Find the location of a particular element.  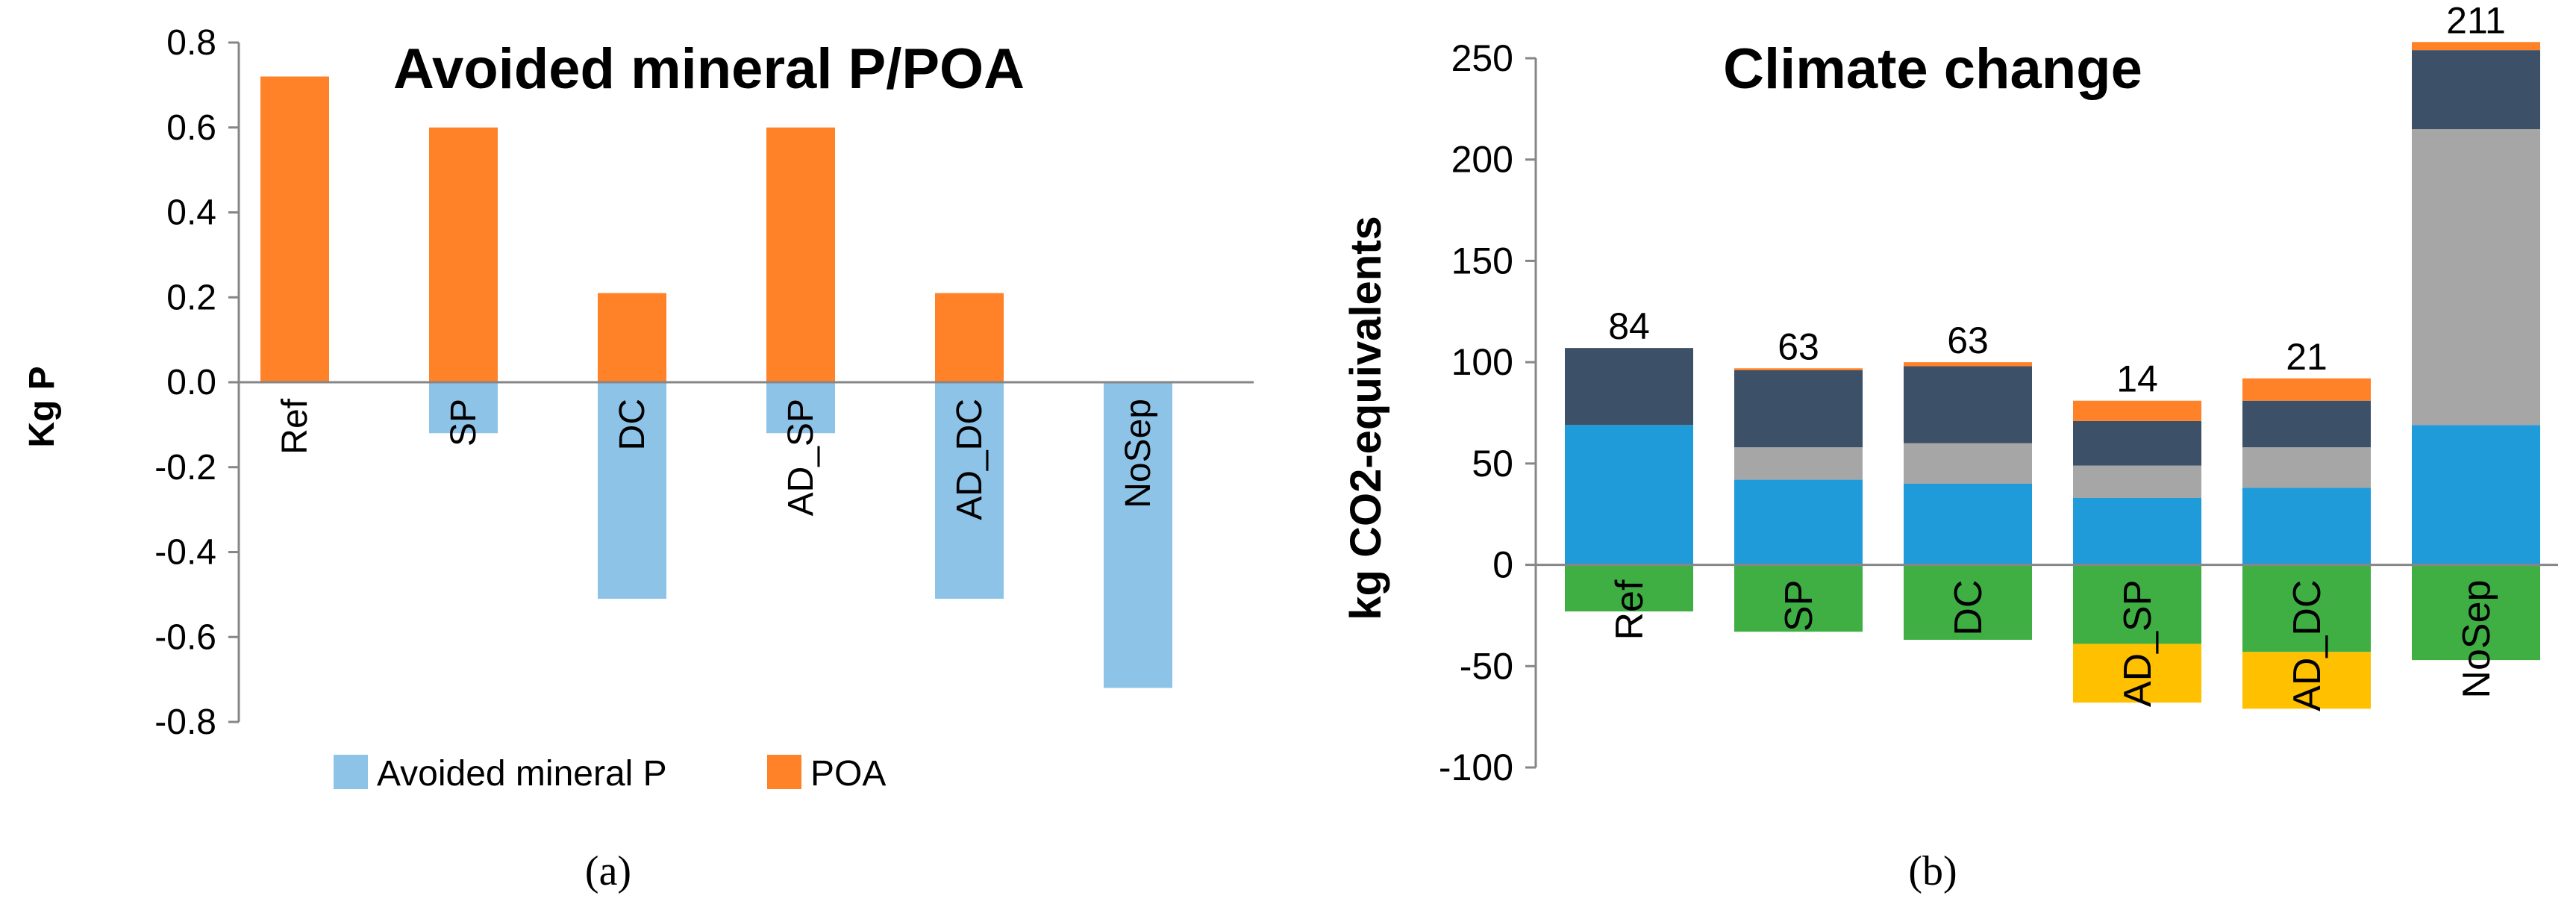

stack-green-component-sp is located at coordinates (1798, 598).